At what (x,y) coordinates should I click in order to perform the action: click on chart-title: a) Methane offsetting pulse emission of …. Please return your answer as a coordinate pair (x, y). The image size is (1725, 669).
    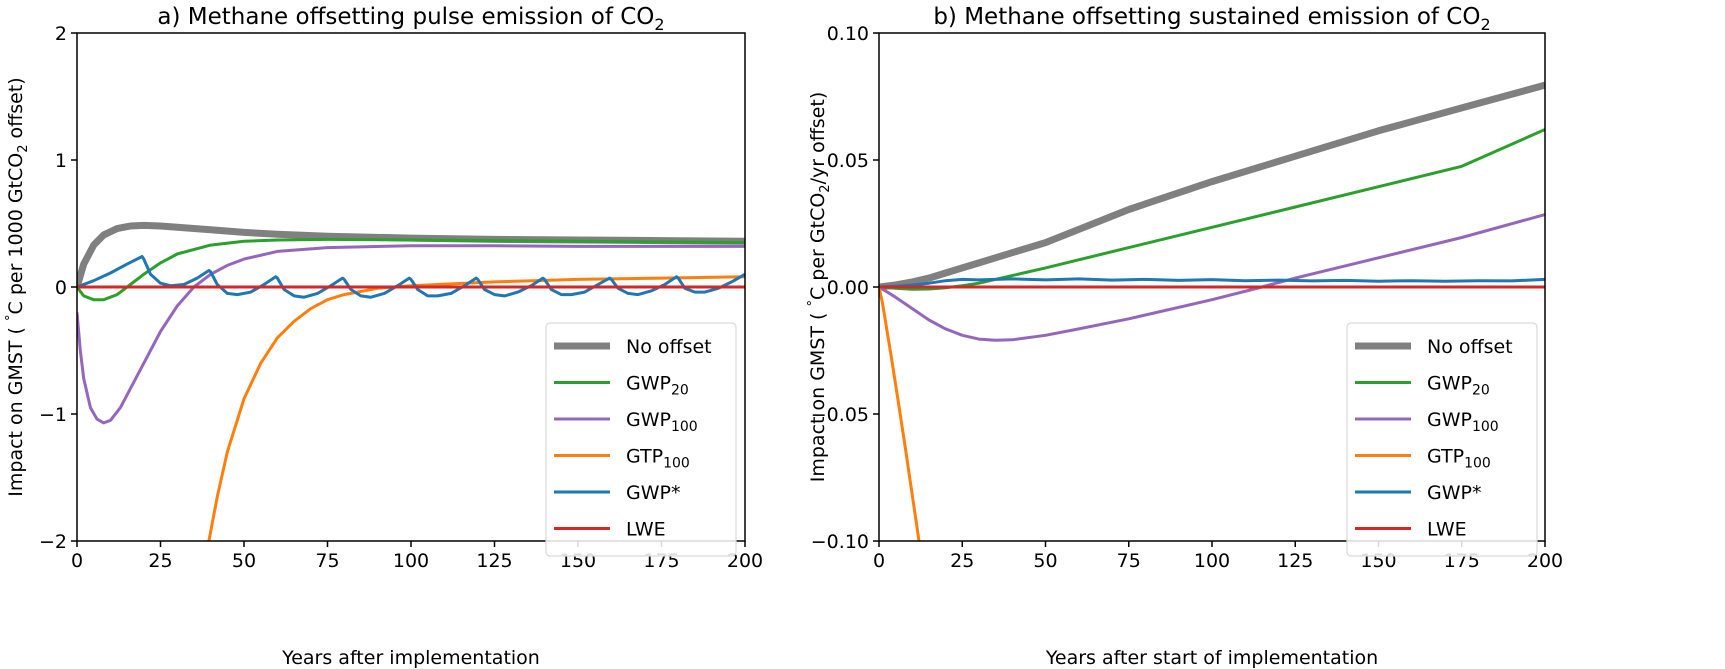
    Looking at the image, I should click on (410, 19).